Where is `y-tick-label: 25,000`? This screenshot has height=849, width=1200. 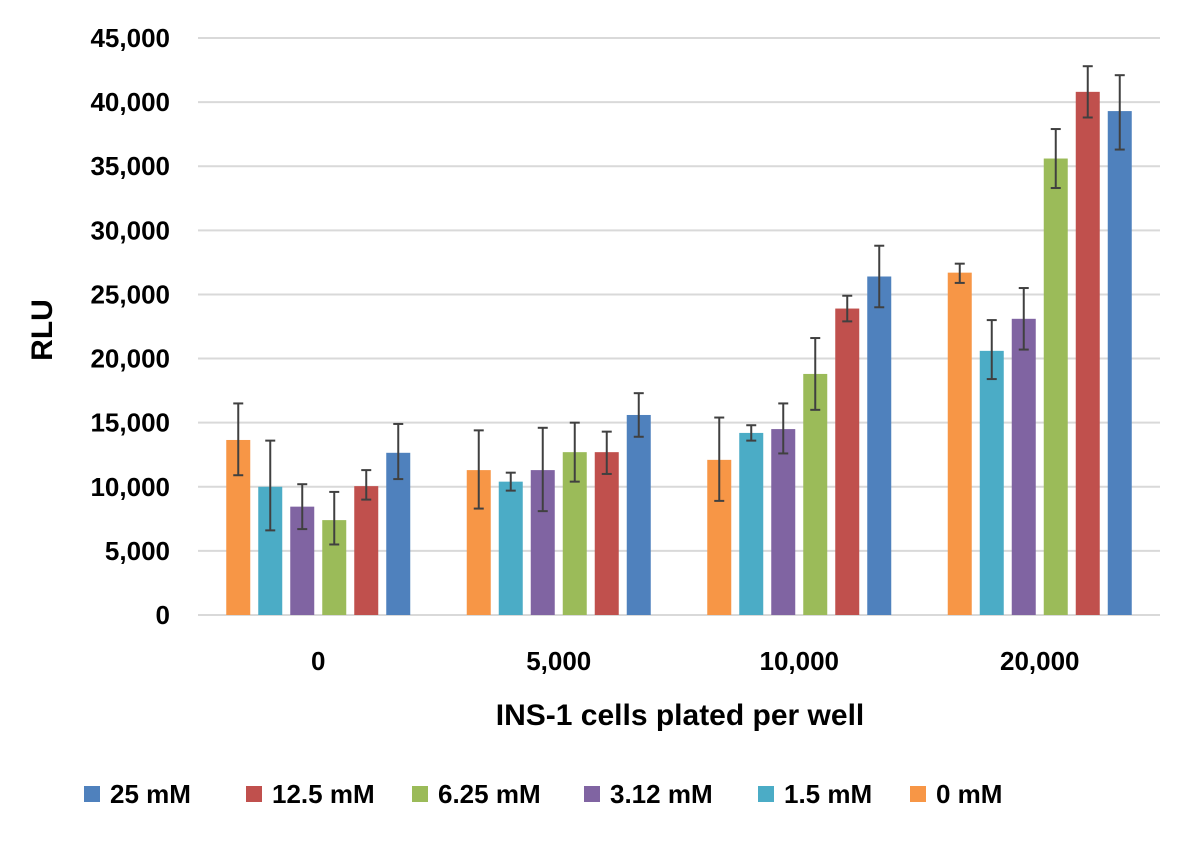
y-tick-label: 25,000 is located at coordinates (130, 294).